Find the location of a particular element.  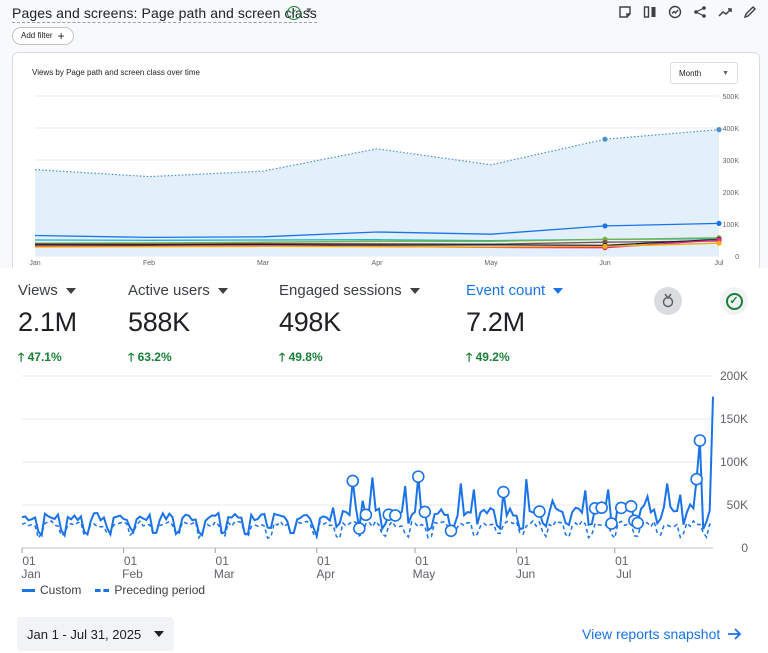

x-tick-month: Feb is located at coordinates (132, 574).